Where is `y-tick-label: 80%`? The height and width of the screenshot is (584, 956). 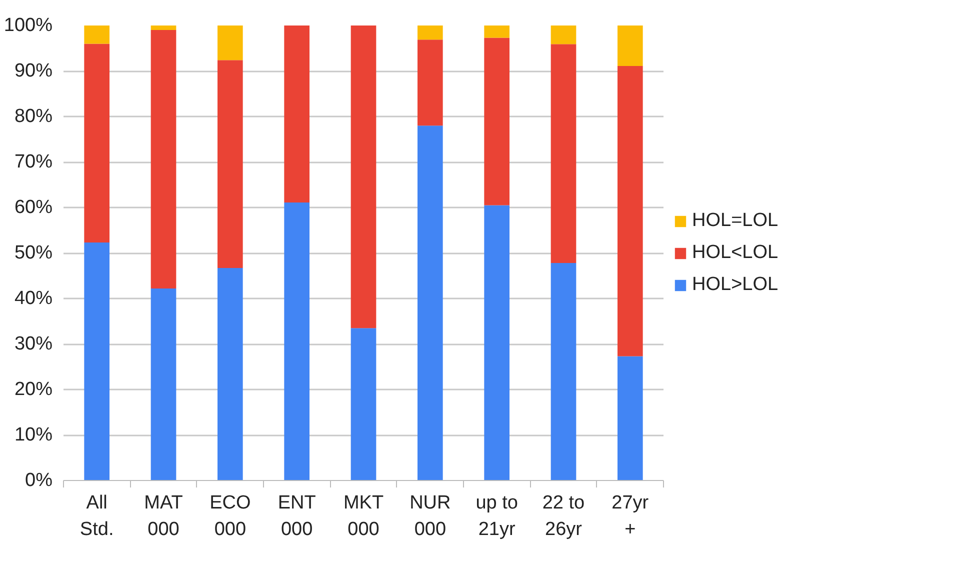 y-tick-label: 80% is located at coordinates (33, 116).